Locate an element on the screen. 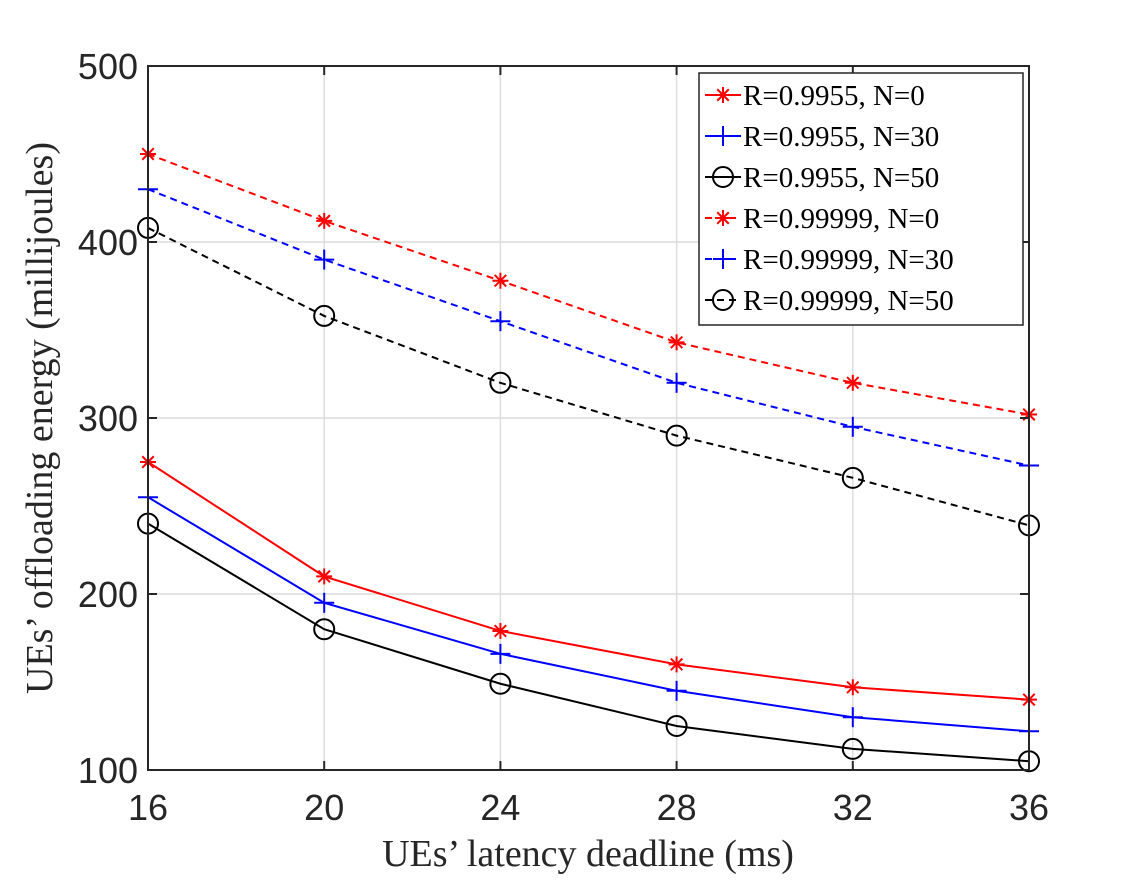 This screenshot has width=1138, height=885. legend-label: R=0.9955, N=30 is located at coordinates (841, 137).